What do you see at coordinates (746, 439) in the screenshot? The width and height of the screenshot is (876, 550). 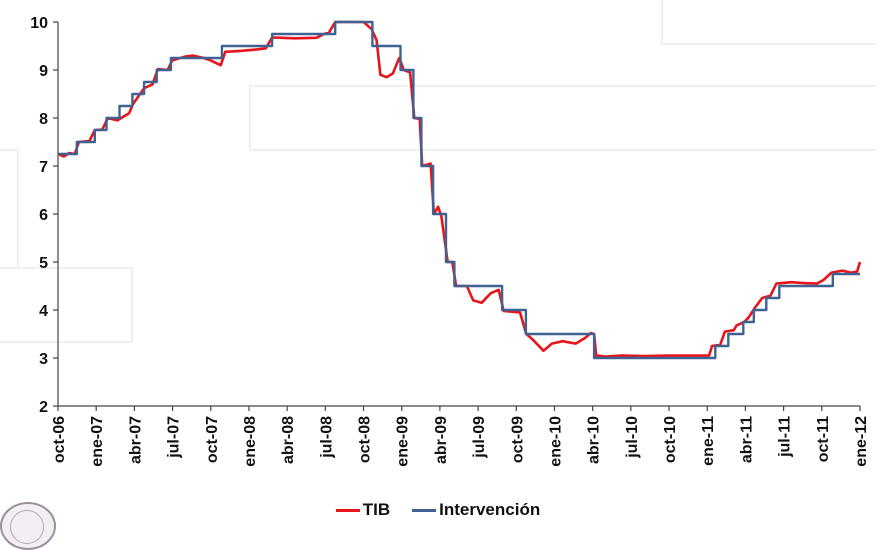 I see `x-tick-label: abr-11` at bounding box center [746, 439].